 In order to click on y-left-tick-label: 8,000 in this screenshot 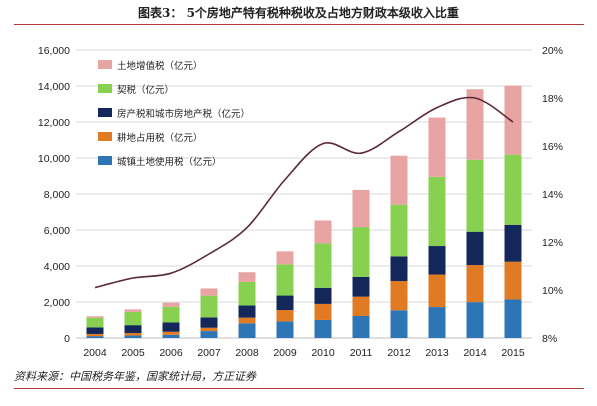, I will do `click(57, 195)`.